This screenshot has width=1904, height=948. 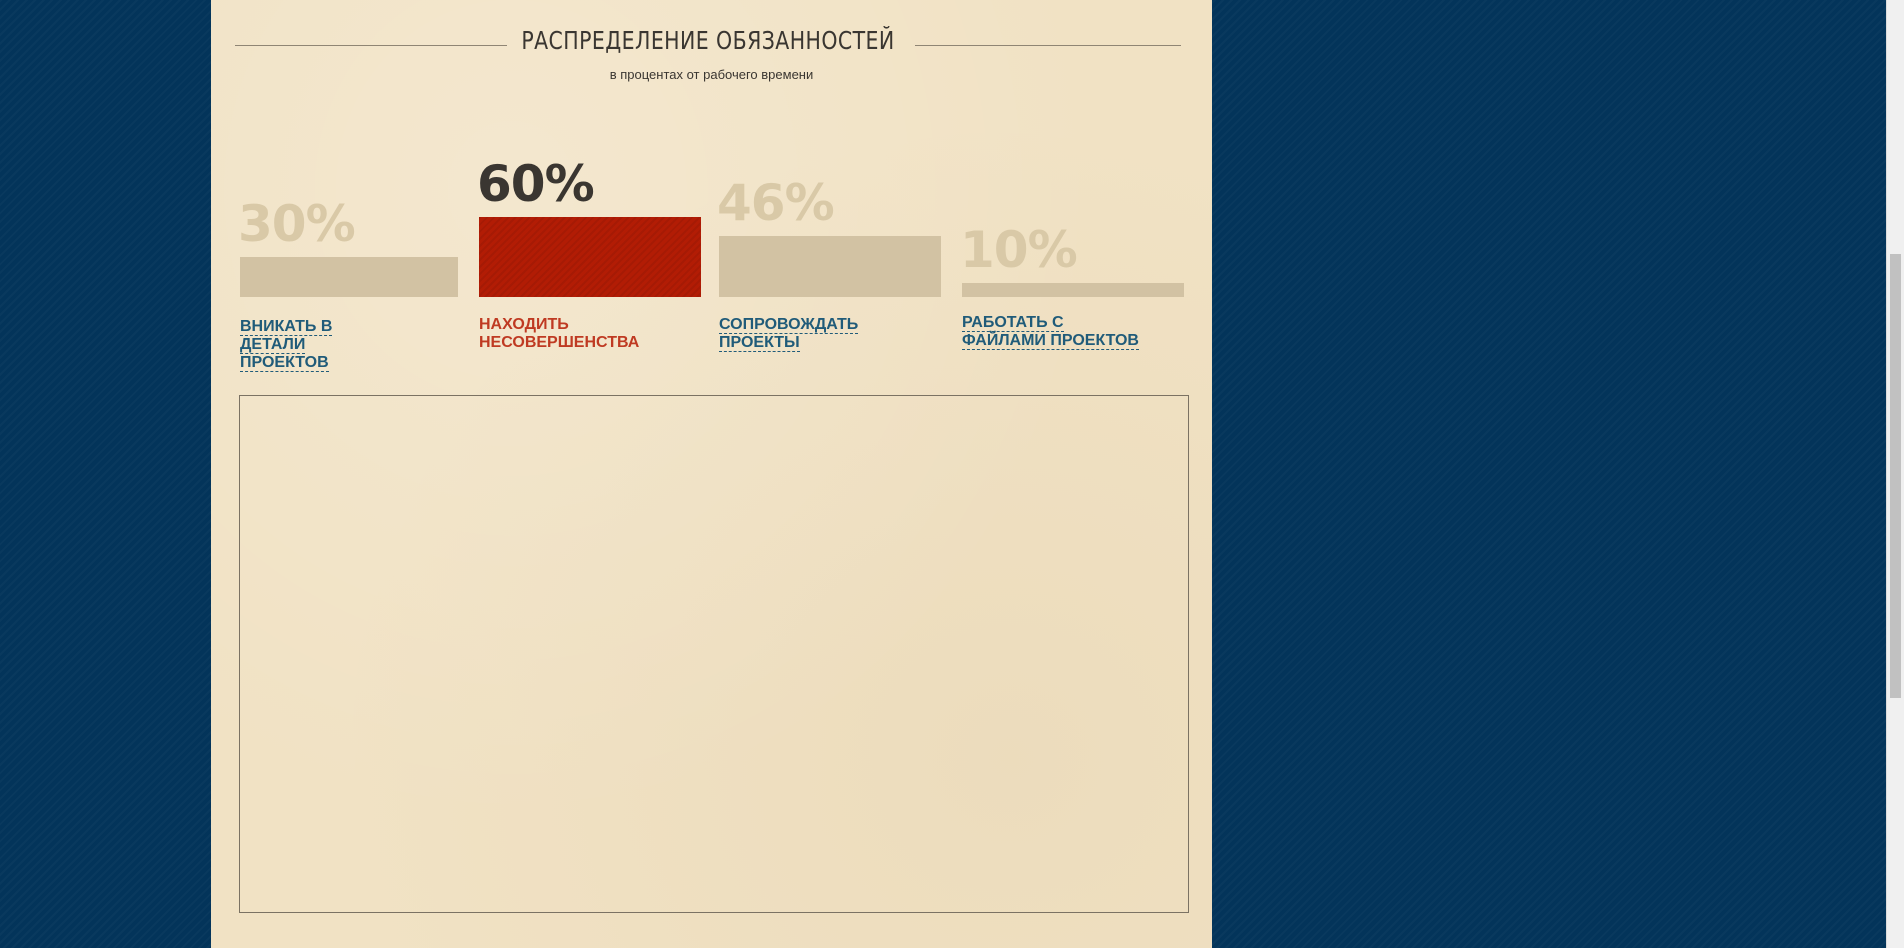 I want to click on bar-value-label: 10%, so click(x=1019, y=250).